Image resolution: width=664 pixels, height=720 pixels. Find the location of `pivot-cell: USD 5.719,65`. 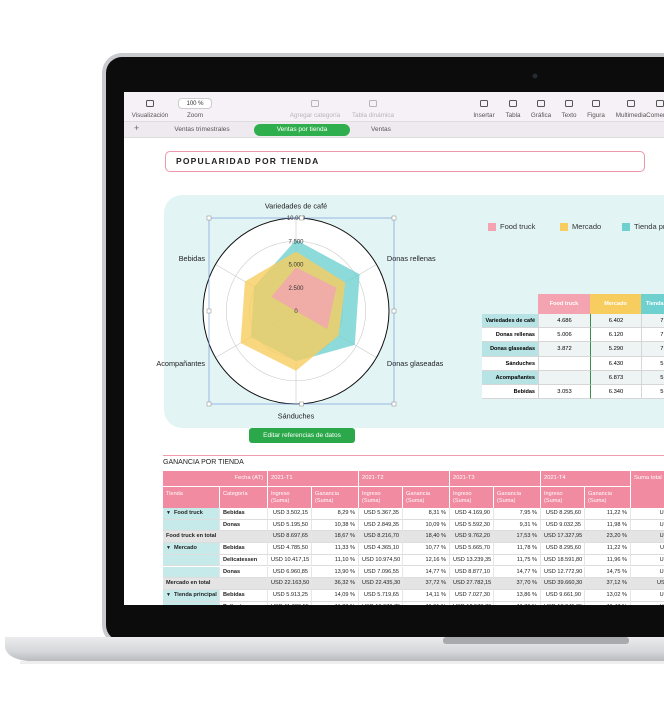

pivot-cell: USD 5.719,65 is located at coordinates (381, 595).